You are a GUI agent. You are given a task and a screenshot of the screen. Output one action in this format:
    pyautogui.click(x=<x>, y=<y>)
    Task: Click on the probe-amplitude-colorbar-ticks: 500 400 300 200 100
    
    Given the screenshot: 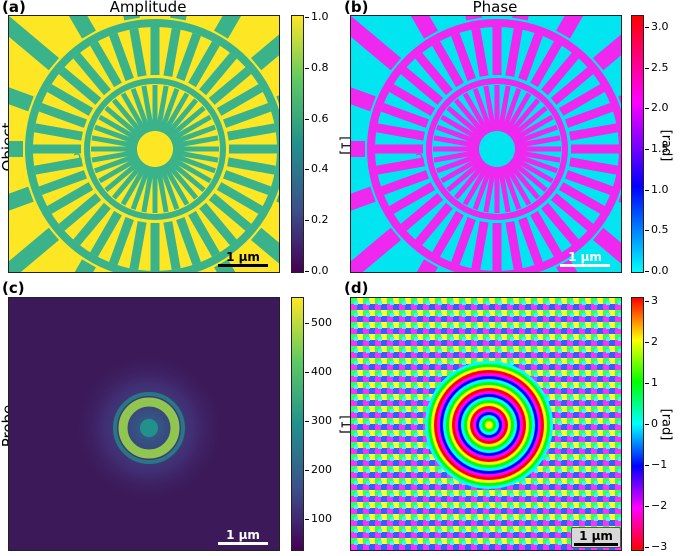 What is the action you would take?
    pyautogui.click(x=320, y=424)
    